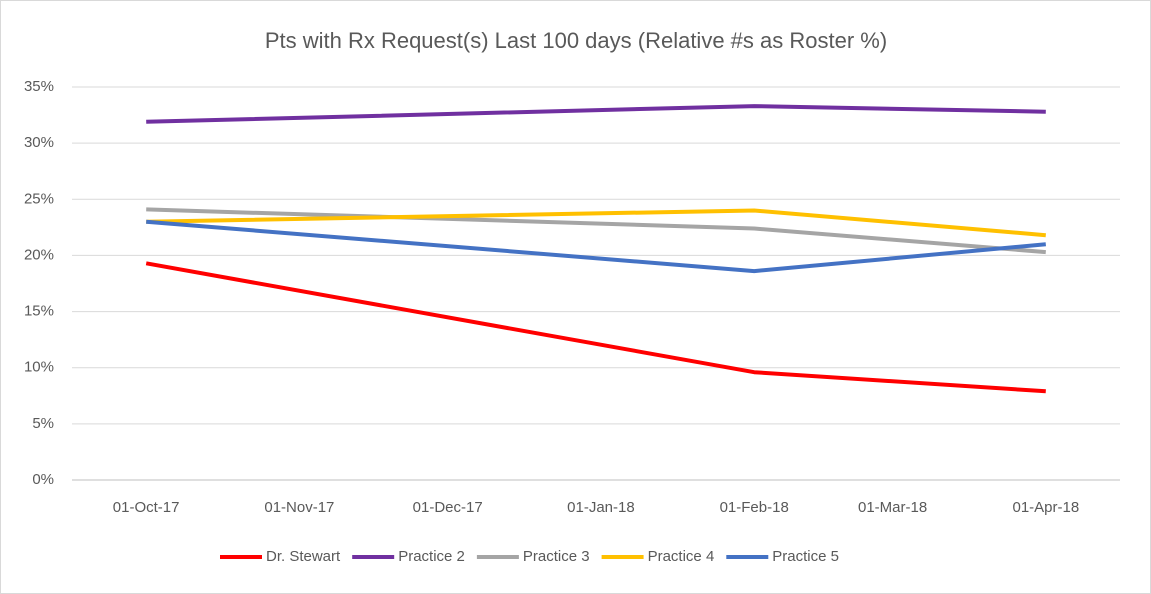  Describe the element at coordinates (303, 556) in the screenshot. I see `legend-label: Dr. Stewart` at that location.